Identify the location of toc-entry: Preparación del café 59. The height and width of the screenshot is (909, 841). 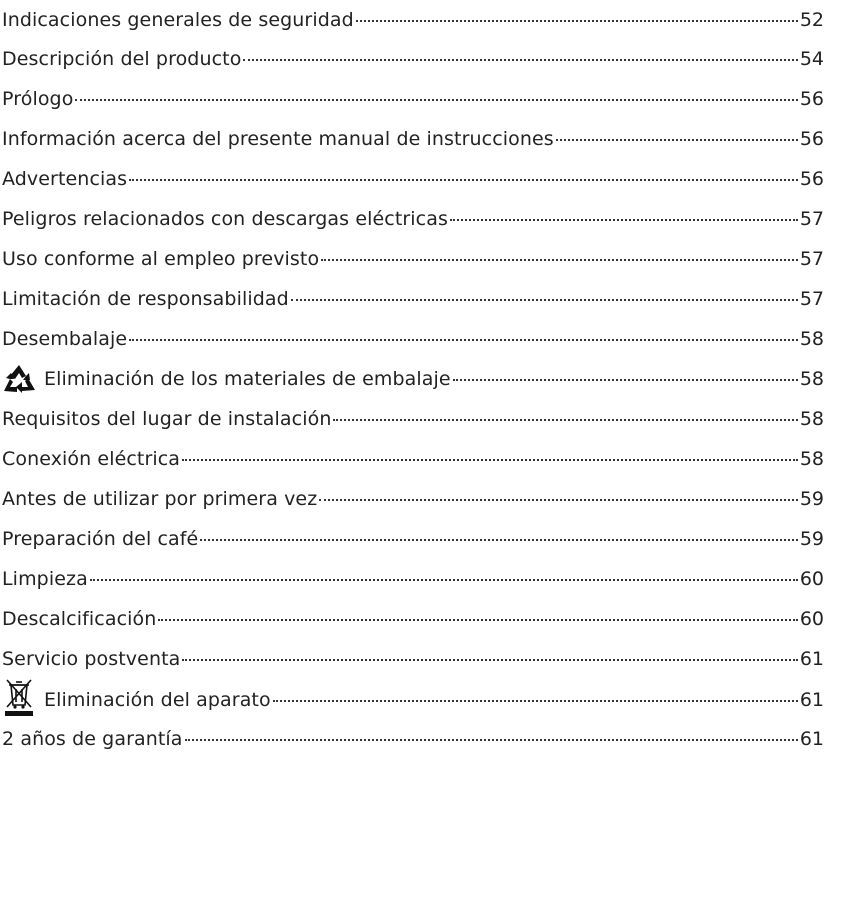
(413, 539).